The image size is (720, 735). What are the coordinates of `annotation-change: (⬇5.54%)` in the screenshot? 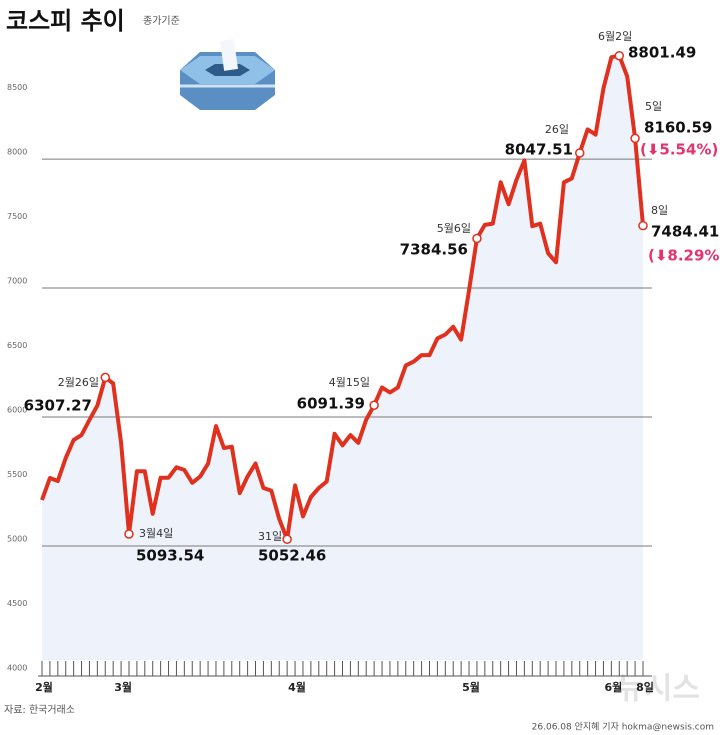 It's located at (679, 150).